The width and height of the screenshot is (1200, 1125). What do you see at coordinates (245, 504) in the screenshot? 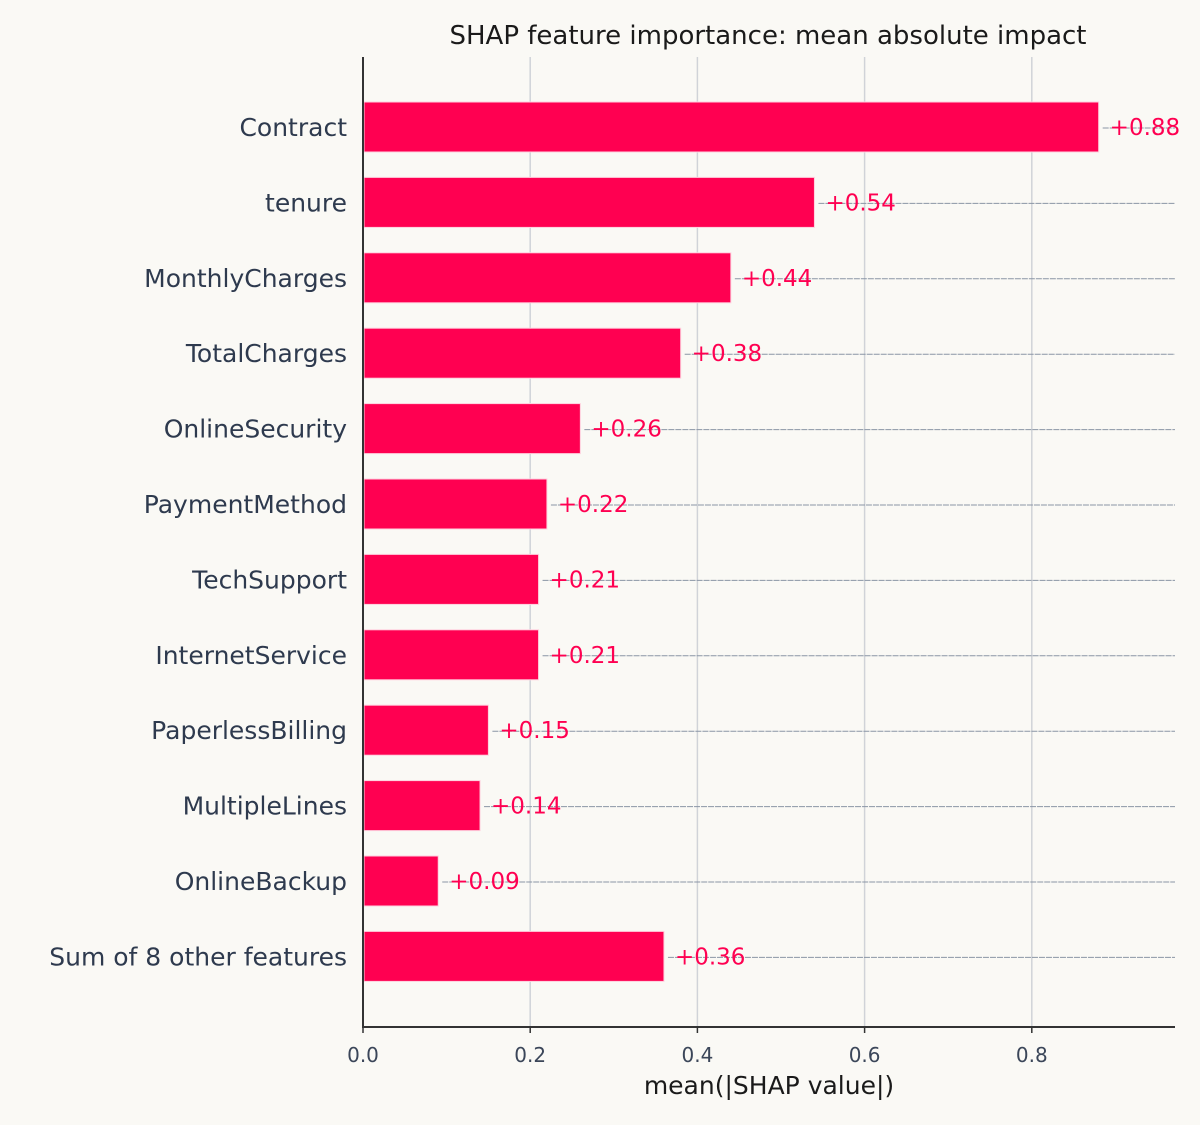
I see `y-tick-label: PaymentMethod` at bounding box center [245, 504].